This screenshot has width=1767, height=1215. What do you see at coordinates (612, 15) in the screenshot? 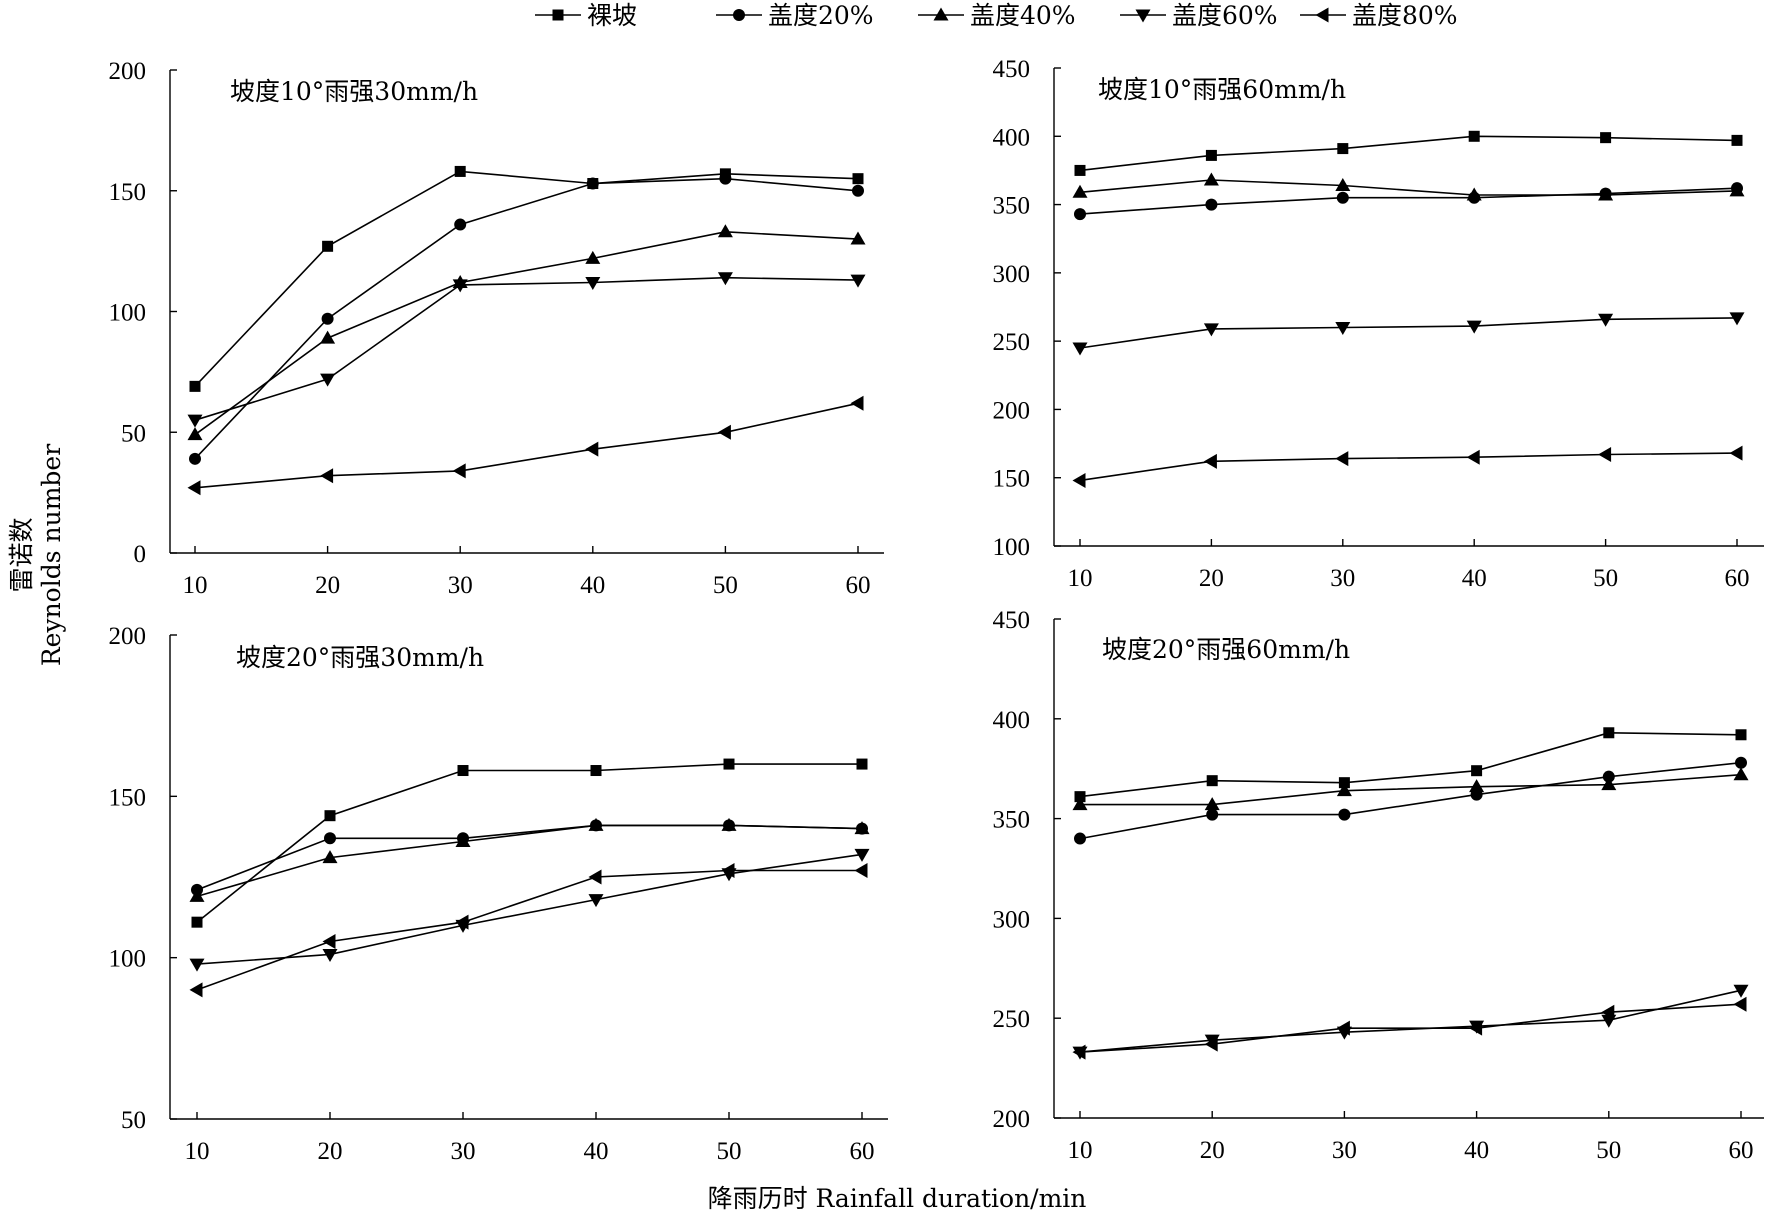
I see `legend-label-0: 裸坡` at bounding box center [612, 15].